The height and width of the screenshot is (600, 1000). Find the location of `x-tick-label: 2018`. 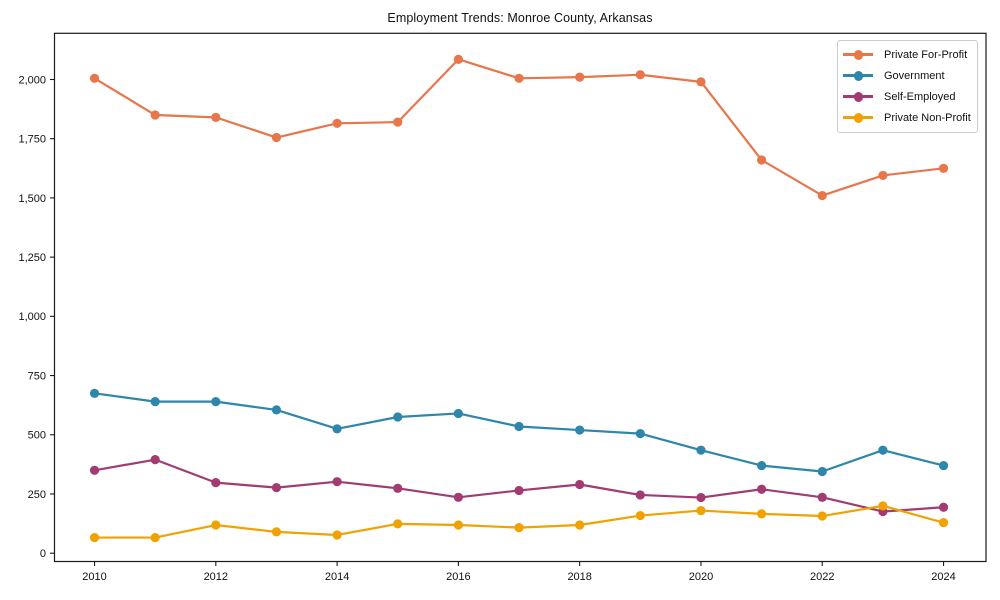

x-tick-label: 2018 is located at coordinates (579, 577).